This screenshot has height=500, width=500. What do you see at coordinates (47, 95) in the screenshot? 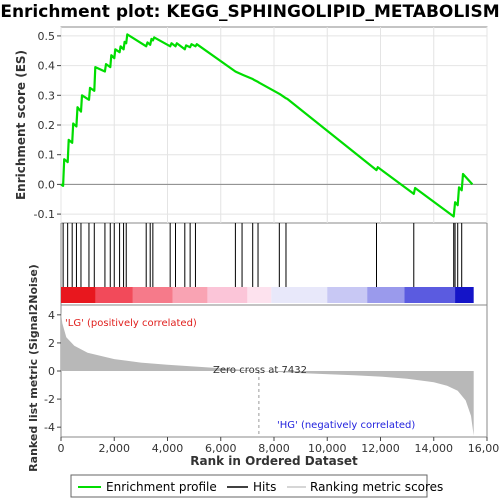
I see `es-y-tick-label: 0.3` at bounding box center [47, 95].